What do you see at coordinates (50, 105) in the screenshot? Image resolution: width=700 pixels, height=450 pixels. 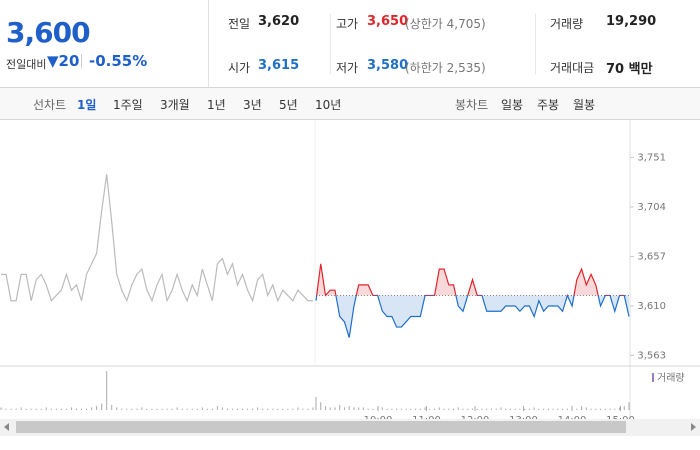 I see `tab-group-label: 선차트` at bounding box center [50, 105].